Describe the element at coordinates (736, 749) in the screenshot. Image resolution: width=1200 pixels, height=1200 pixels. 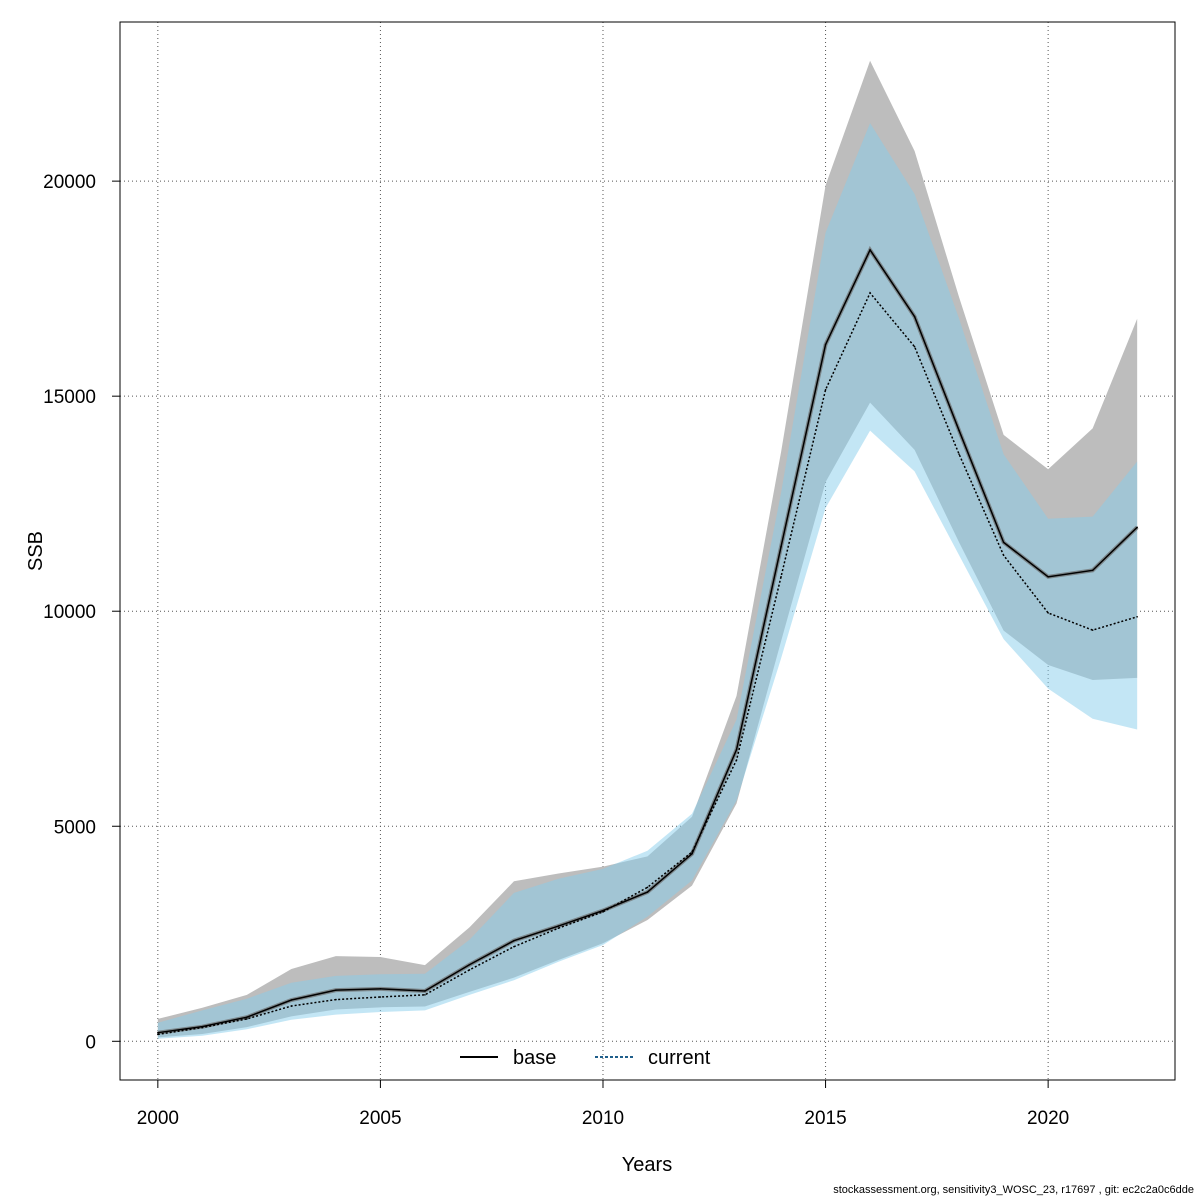
I see `point-base-2013` at that location.